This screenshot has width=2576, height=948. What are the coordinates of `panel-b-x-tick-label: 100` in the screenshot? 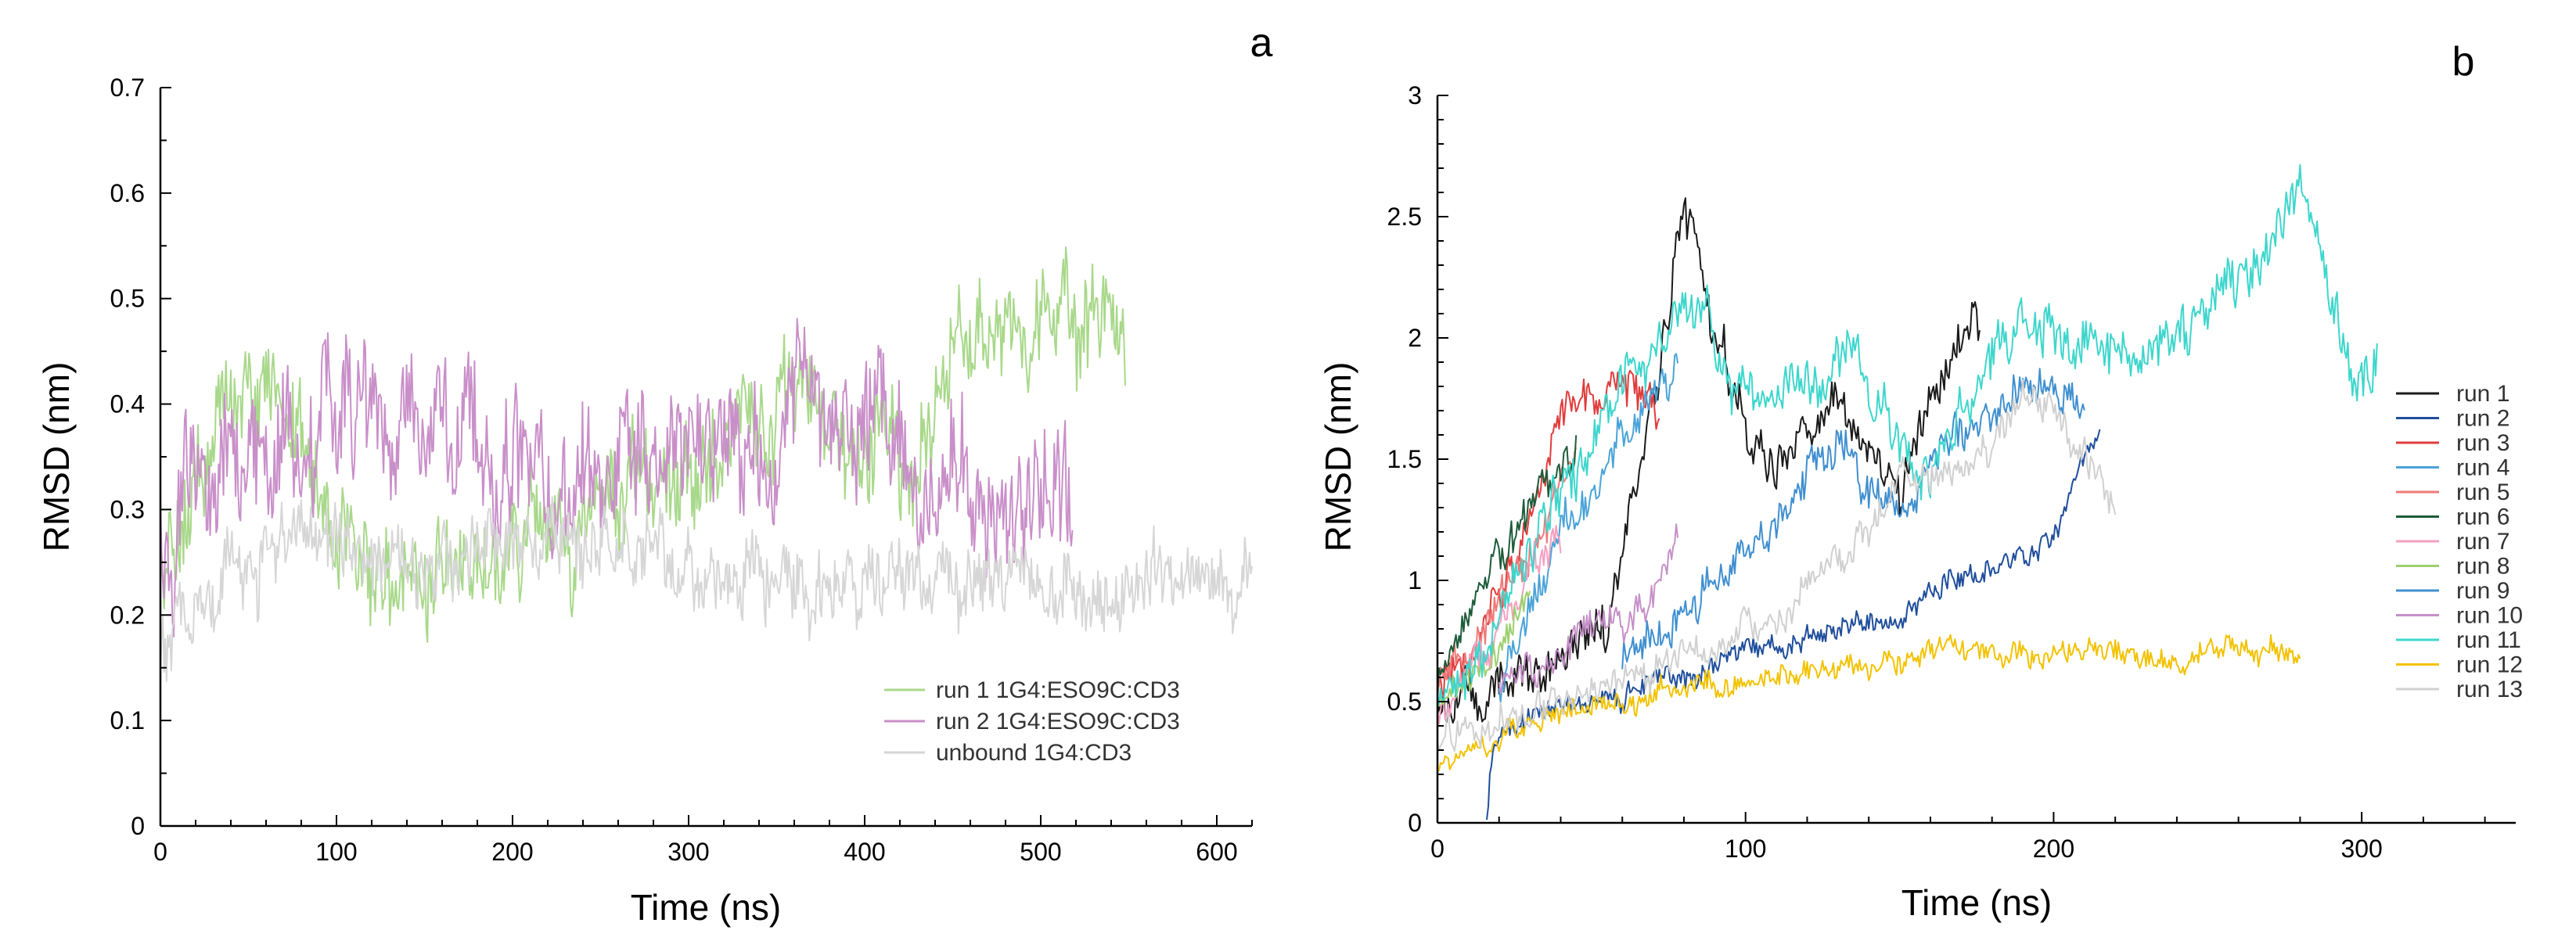 It's located at (1746, 849).